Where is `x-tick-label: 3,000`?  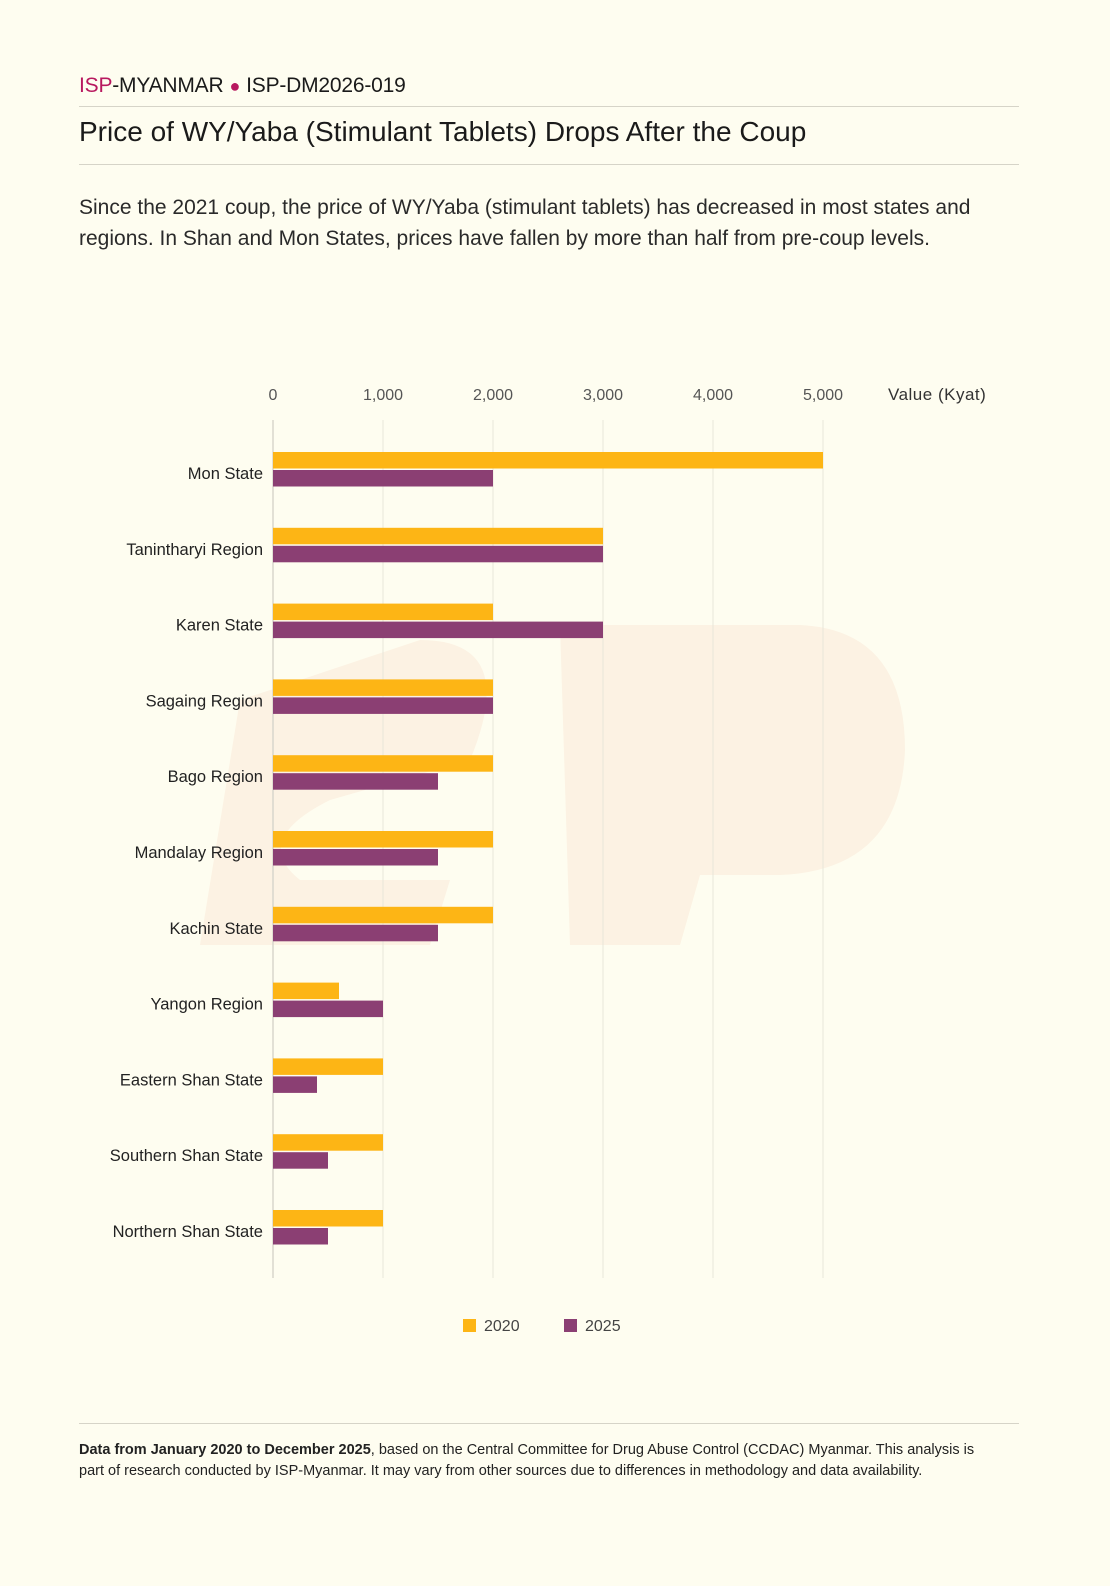
x-tick-label: 3,000 is located at coordinates (603, 395).